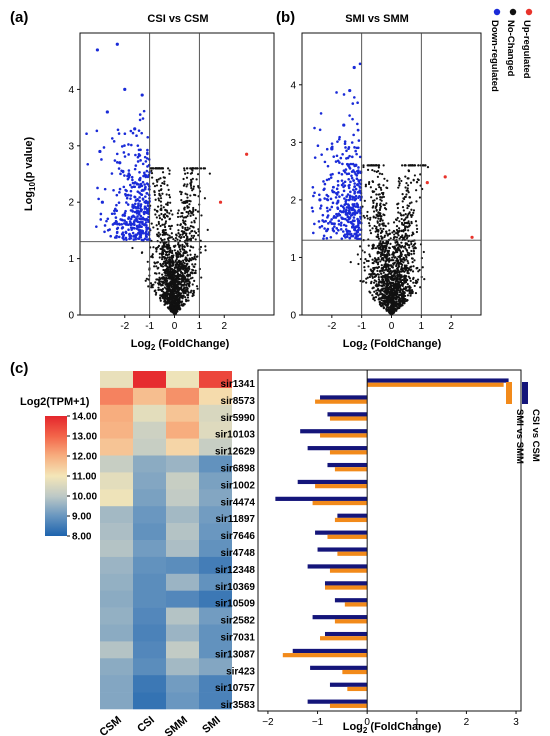 The height and width of the screenshot is (736, 550). What do you see at coordinates (392, 728) in the screenshot?
I see `bar-xlabel: Log2 (FoldChange)` at bounding box center [392, 728].